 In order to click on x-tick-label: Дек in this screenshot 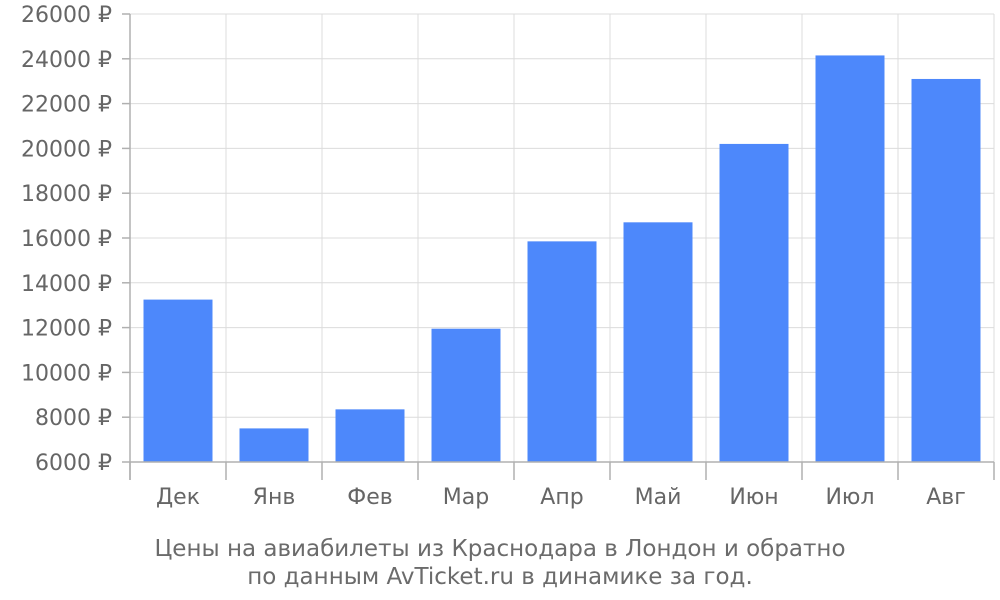, I will do `click(178, 497)`.